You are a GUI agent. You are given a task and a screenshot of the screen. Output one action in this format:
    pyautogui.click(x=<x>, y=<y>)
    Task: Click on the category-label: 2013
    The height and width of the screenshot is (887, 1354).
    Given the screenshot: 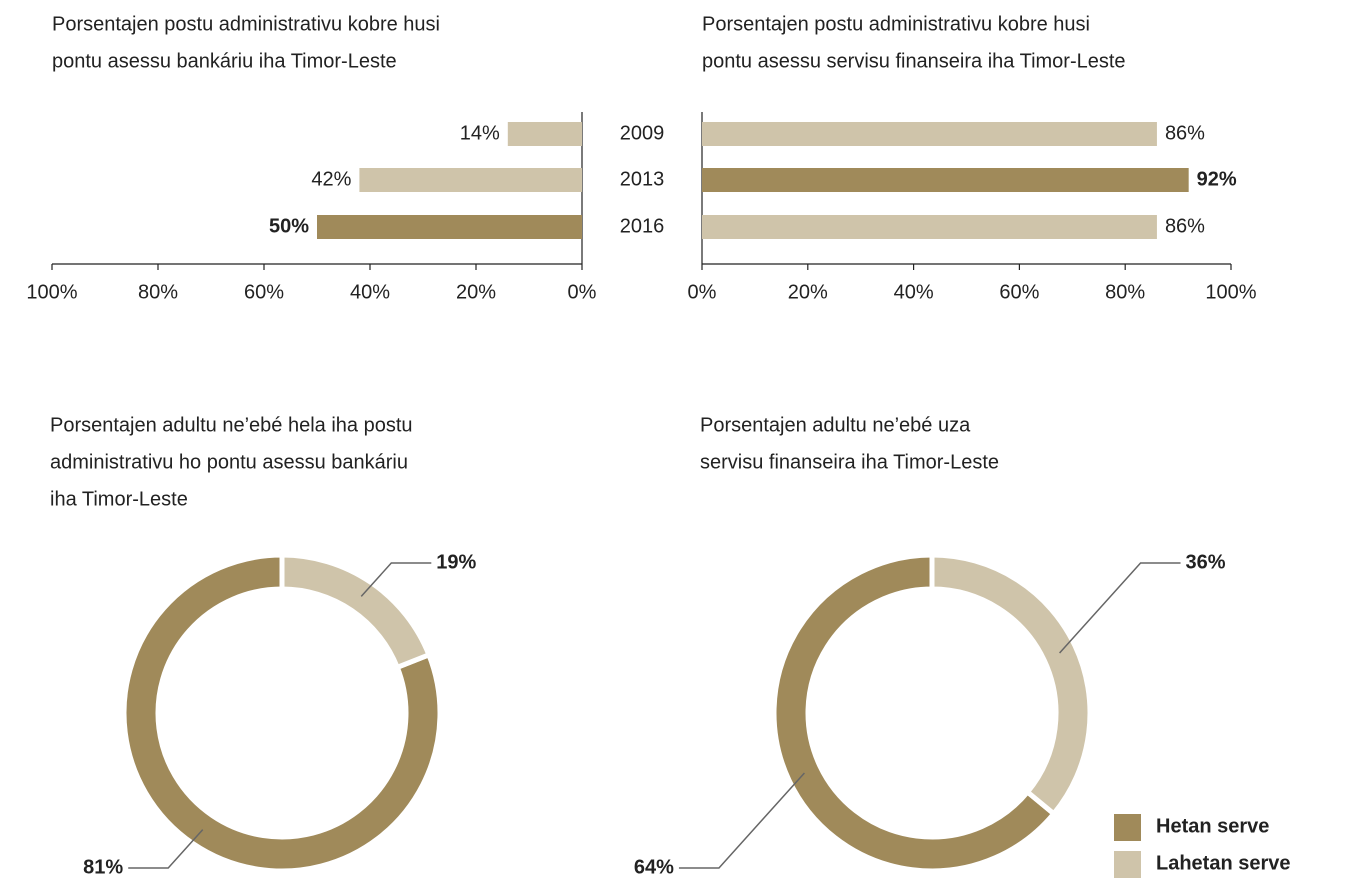 What is the action you would take?
    pyautogui.click(x=642, y=179)
    